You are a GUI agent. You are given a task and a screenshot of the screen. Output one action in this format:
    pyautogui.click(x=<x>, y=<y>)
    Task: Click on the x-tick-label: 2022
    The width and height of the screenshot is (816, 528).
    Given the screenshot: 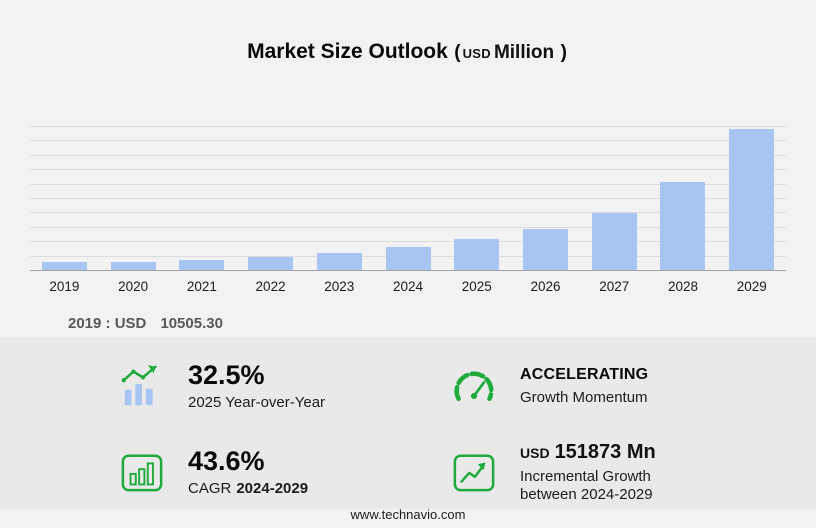 What is the action you would take?
    pyautogui.click(x=270, y=286)
    